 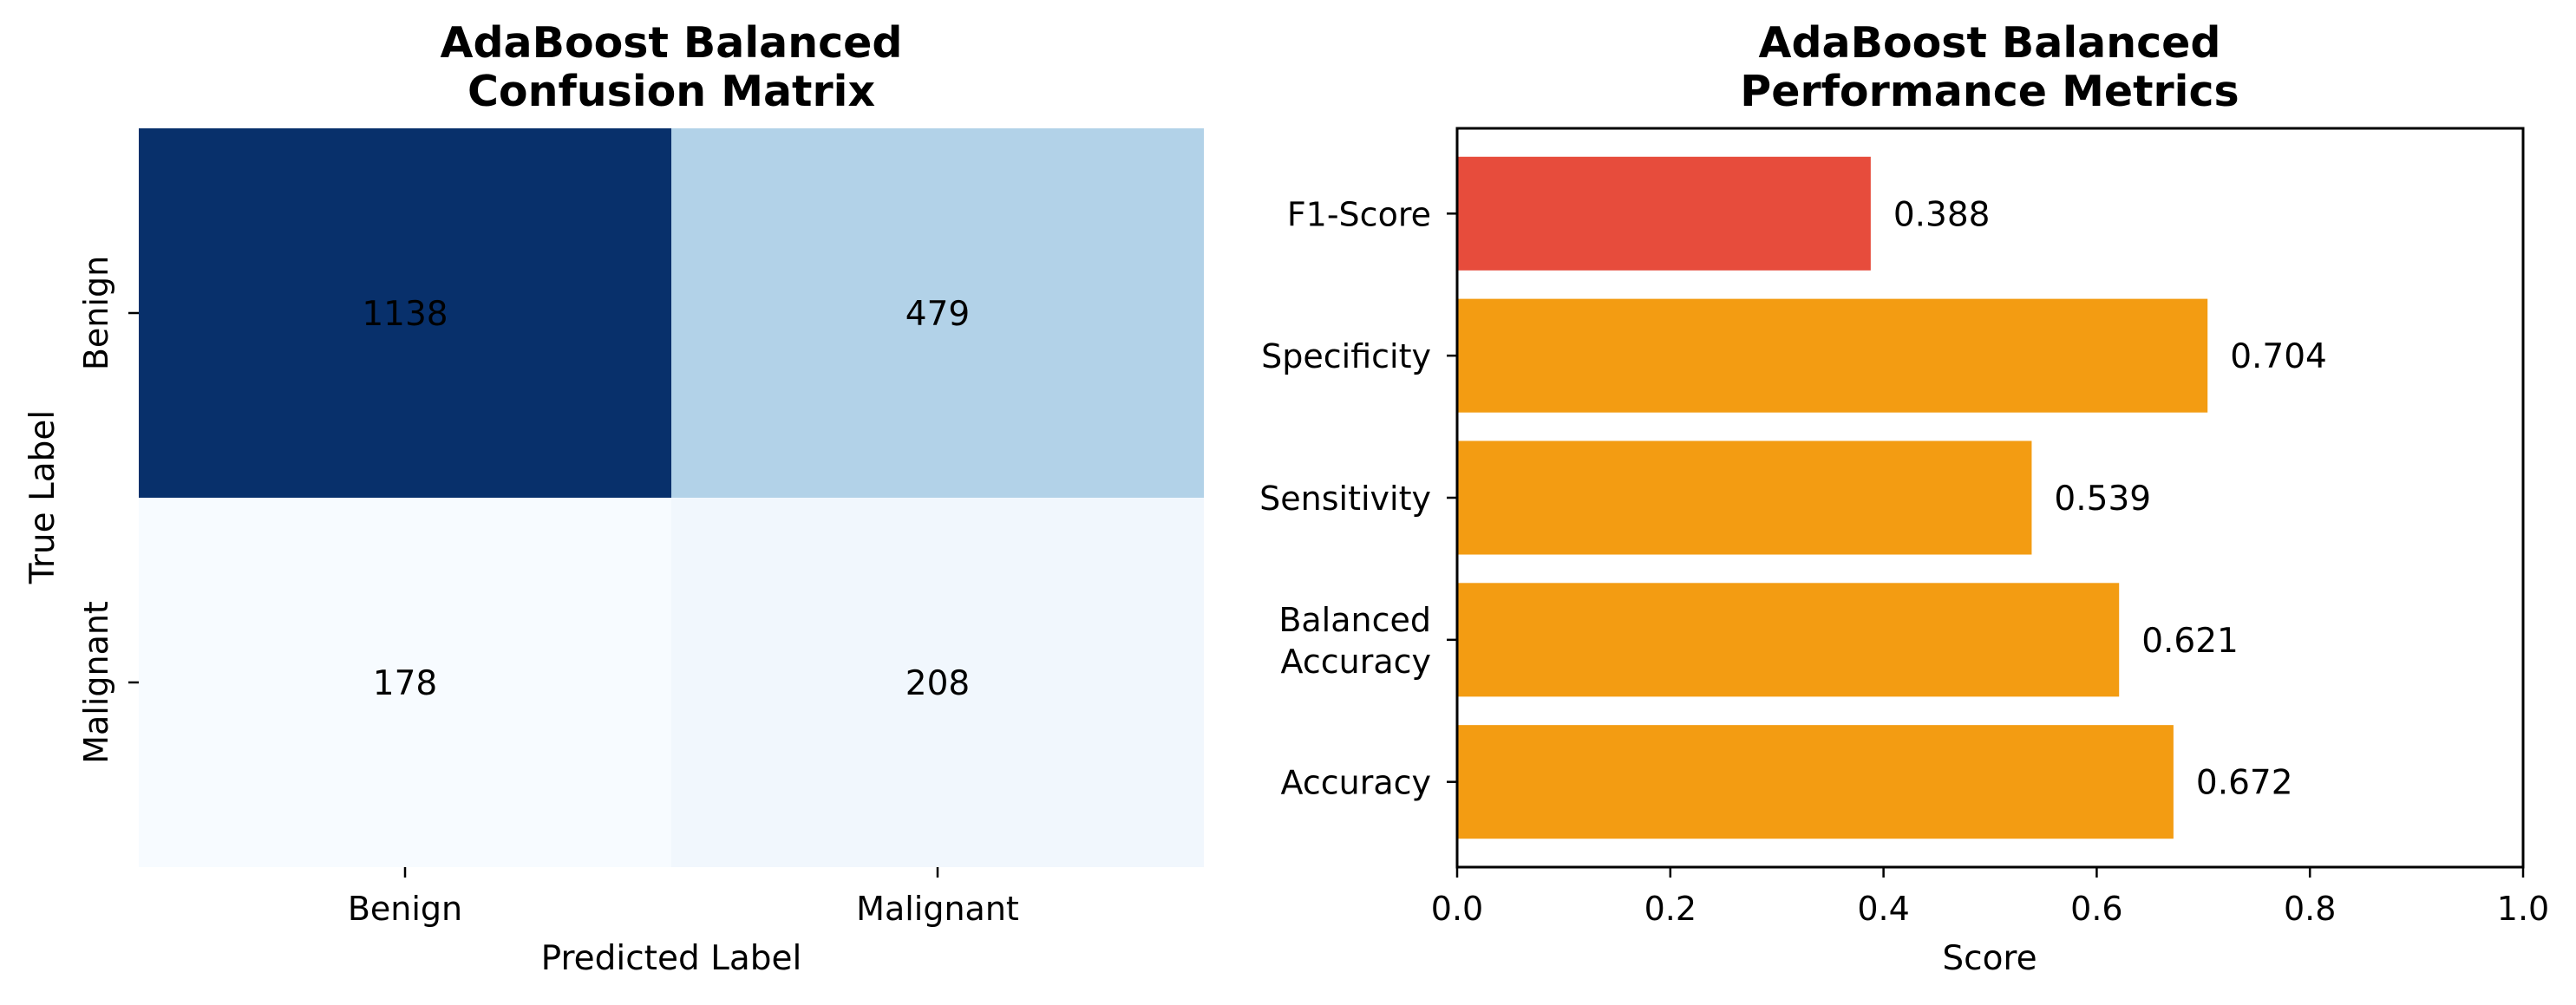 I want to click on metric-bar-value-label: 0.621, so click(x=2190, y=641).